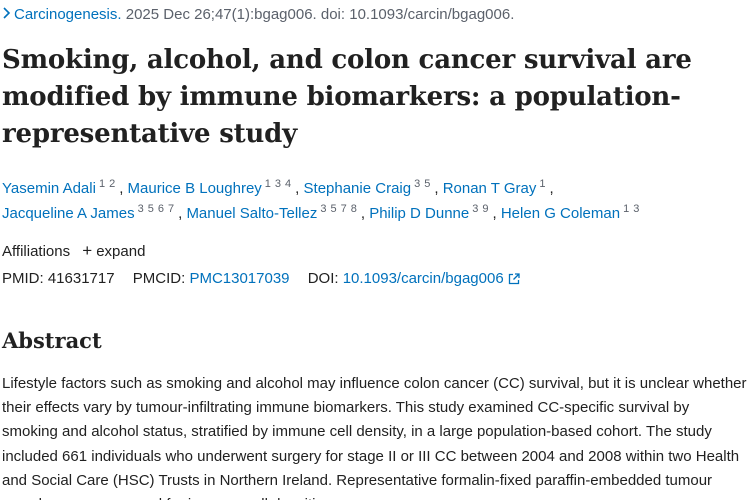  What do you see at coordinates (288, 184) in the screenshot?
I see `affiliation-ref-link: 4` at bounding box center [288, 184].